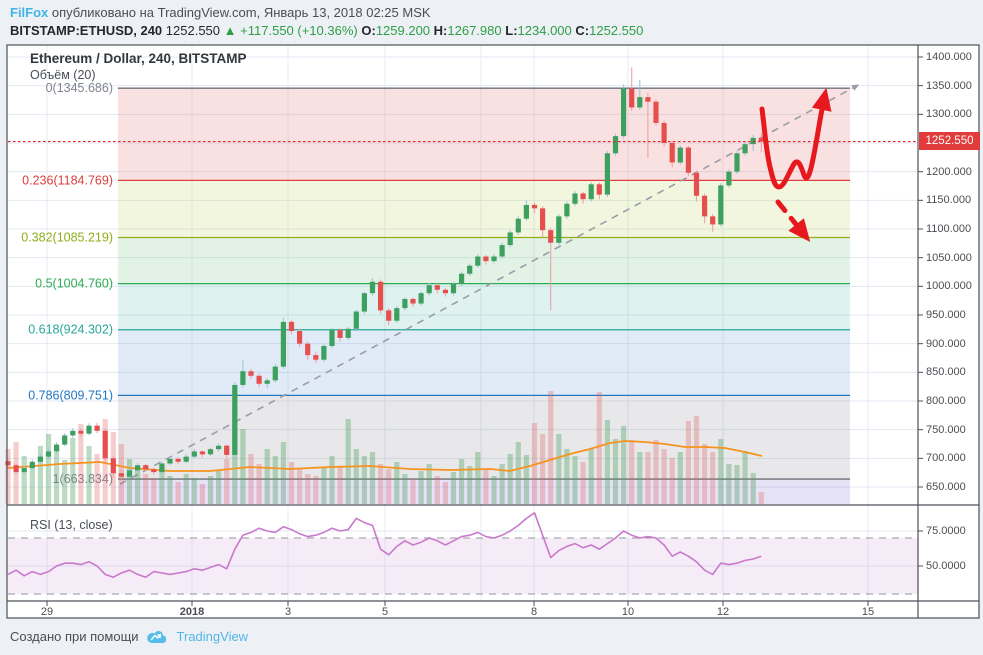 This screenshot has height=655, width=983. What do you see at coordinates (403, 30) in the screenshot?
I see `open-value: 1259.200` at bounding box center [403, 30].